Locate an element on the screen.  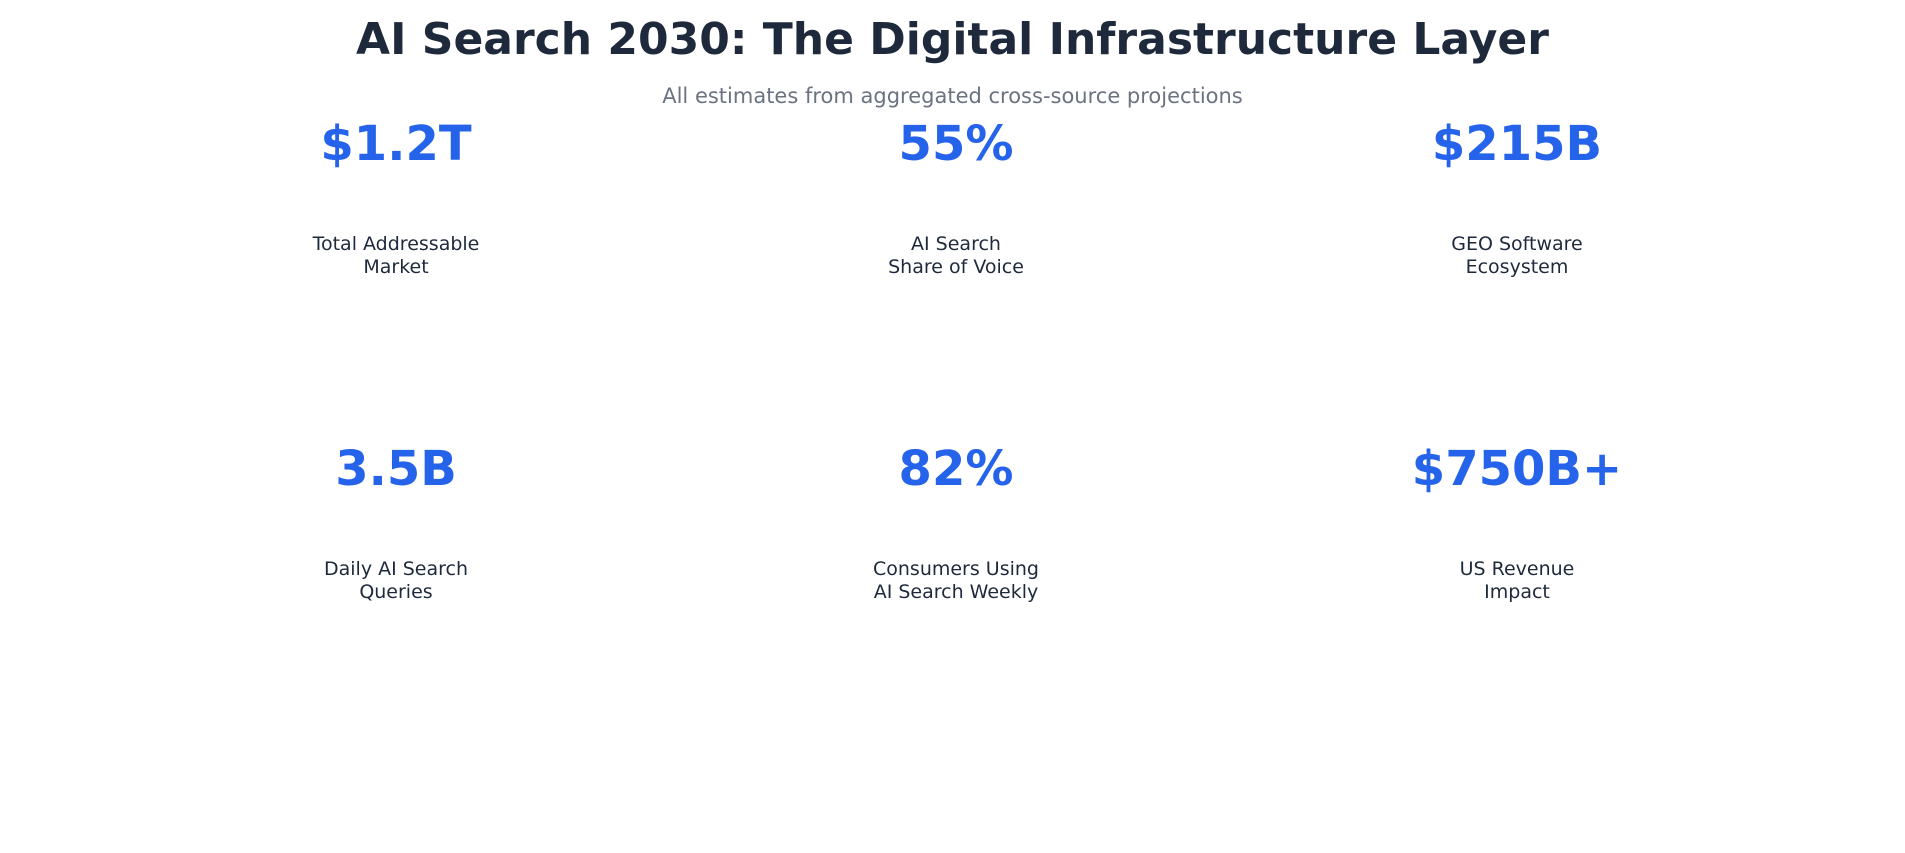
stat-label-line: US Revenue is located at coordinates (1517, 569).